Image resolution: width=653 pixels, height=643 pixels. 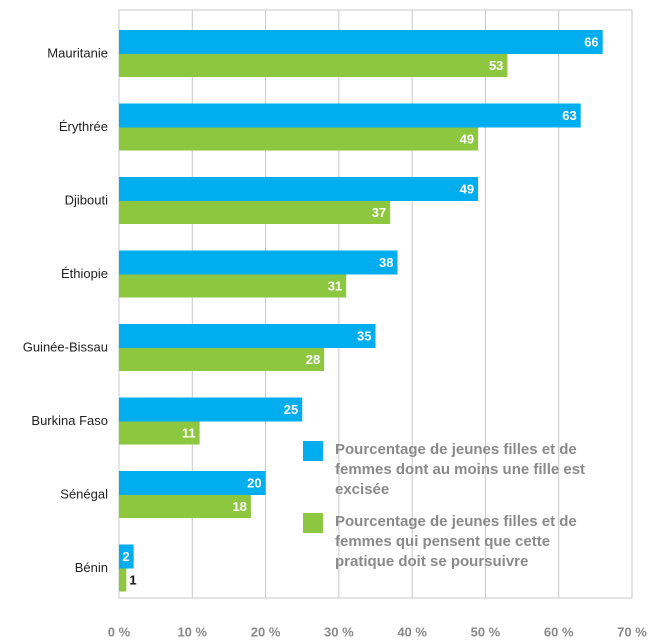 What do you see at coordinates (386, 262) in the screenshot?
I see `value-label: 38` at bounding box center [386, 262].